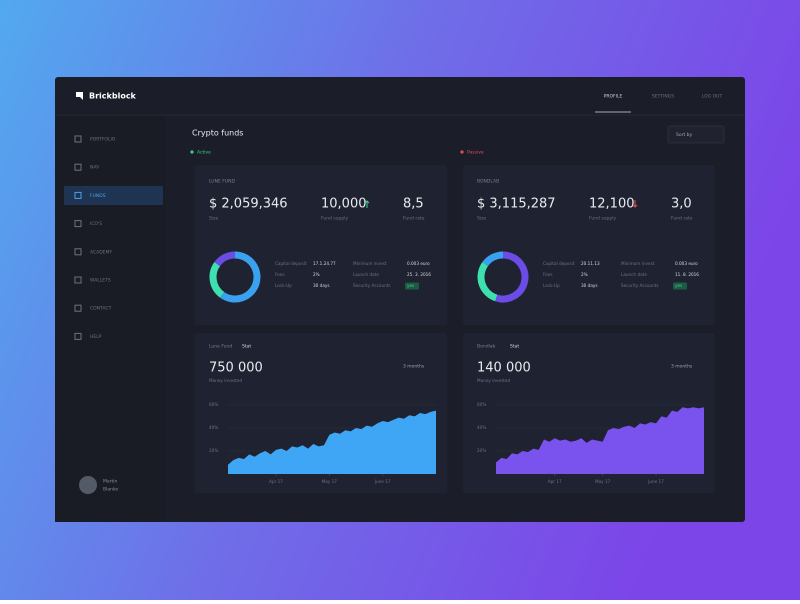  Describe the element at coordinates (96, 337) in the screenshot. I see `sidebar-link: HELP` at that location.